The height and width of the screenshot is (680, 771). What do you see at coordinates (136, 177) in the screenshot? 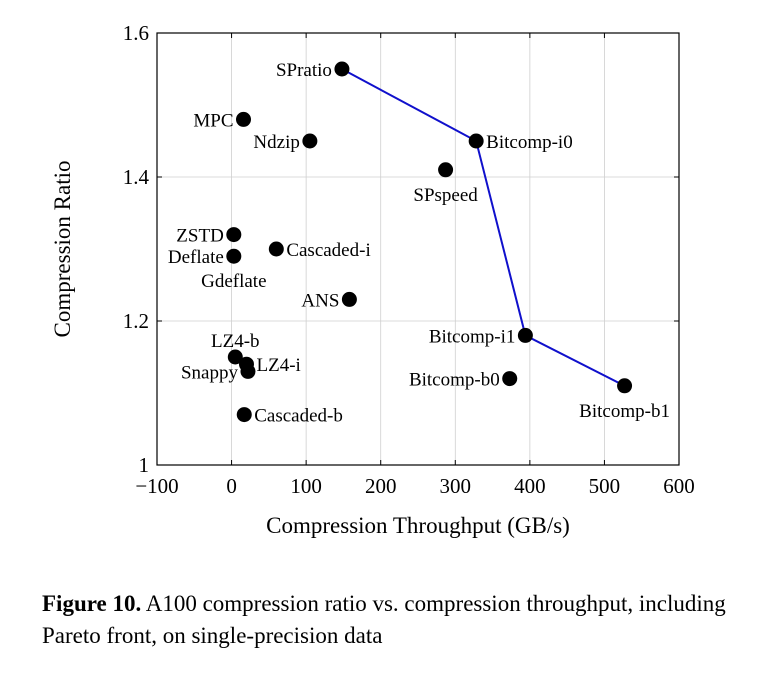
I see `y-tick-label: 1.4` at bounding box center [136, 177].